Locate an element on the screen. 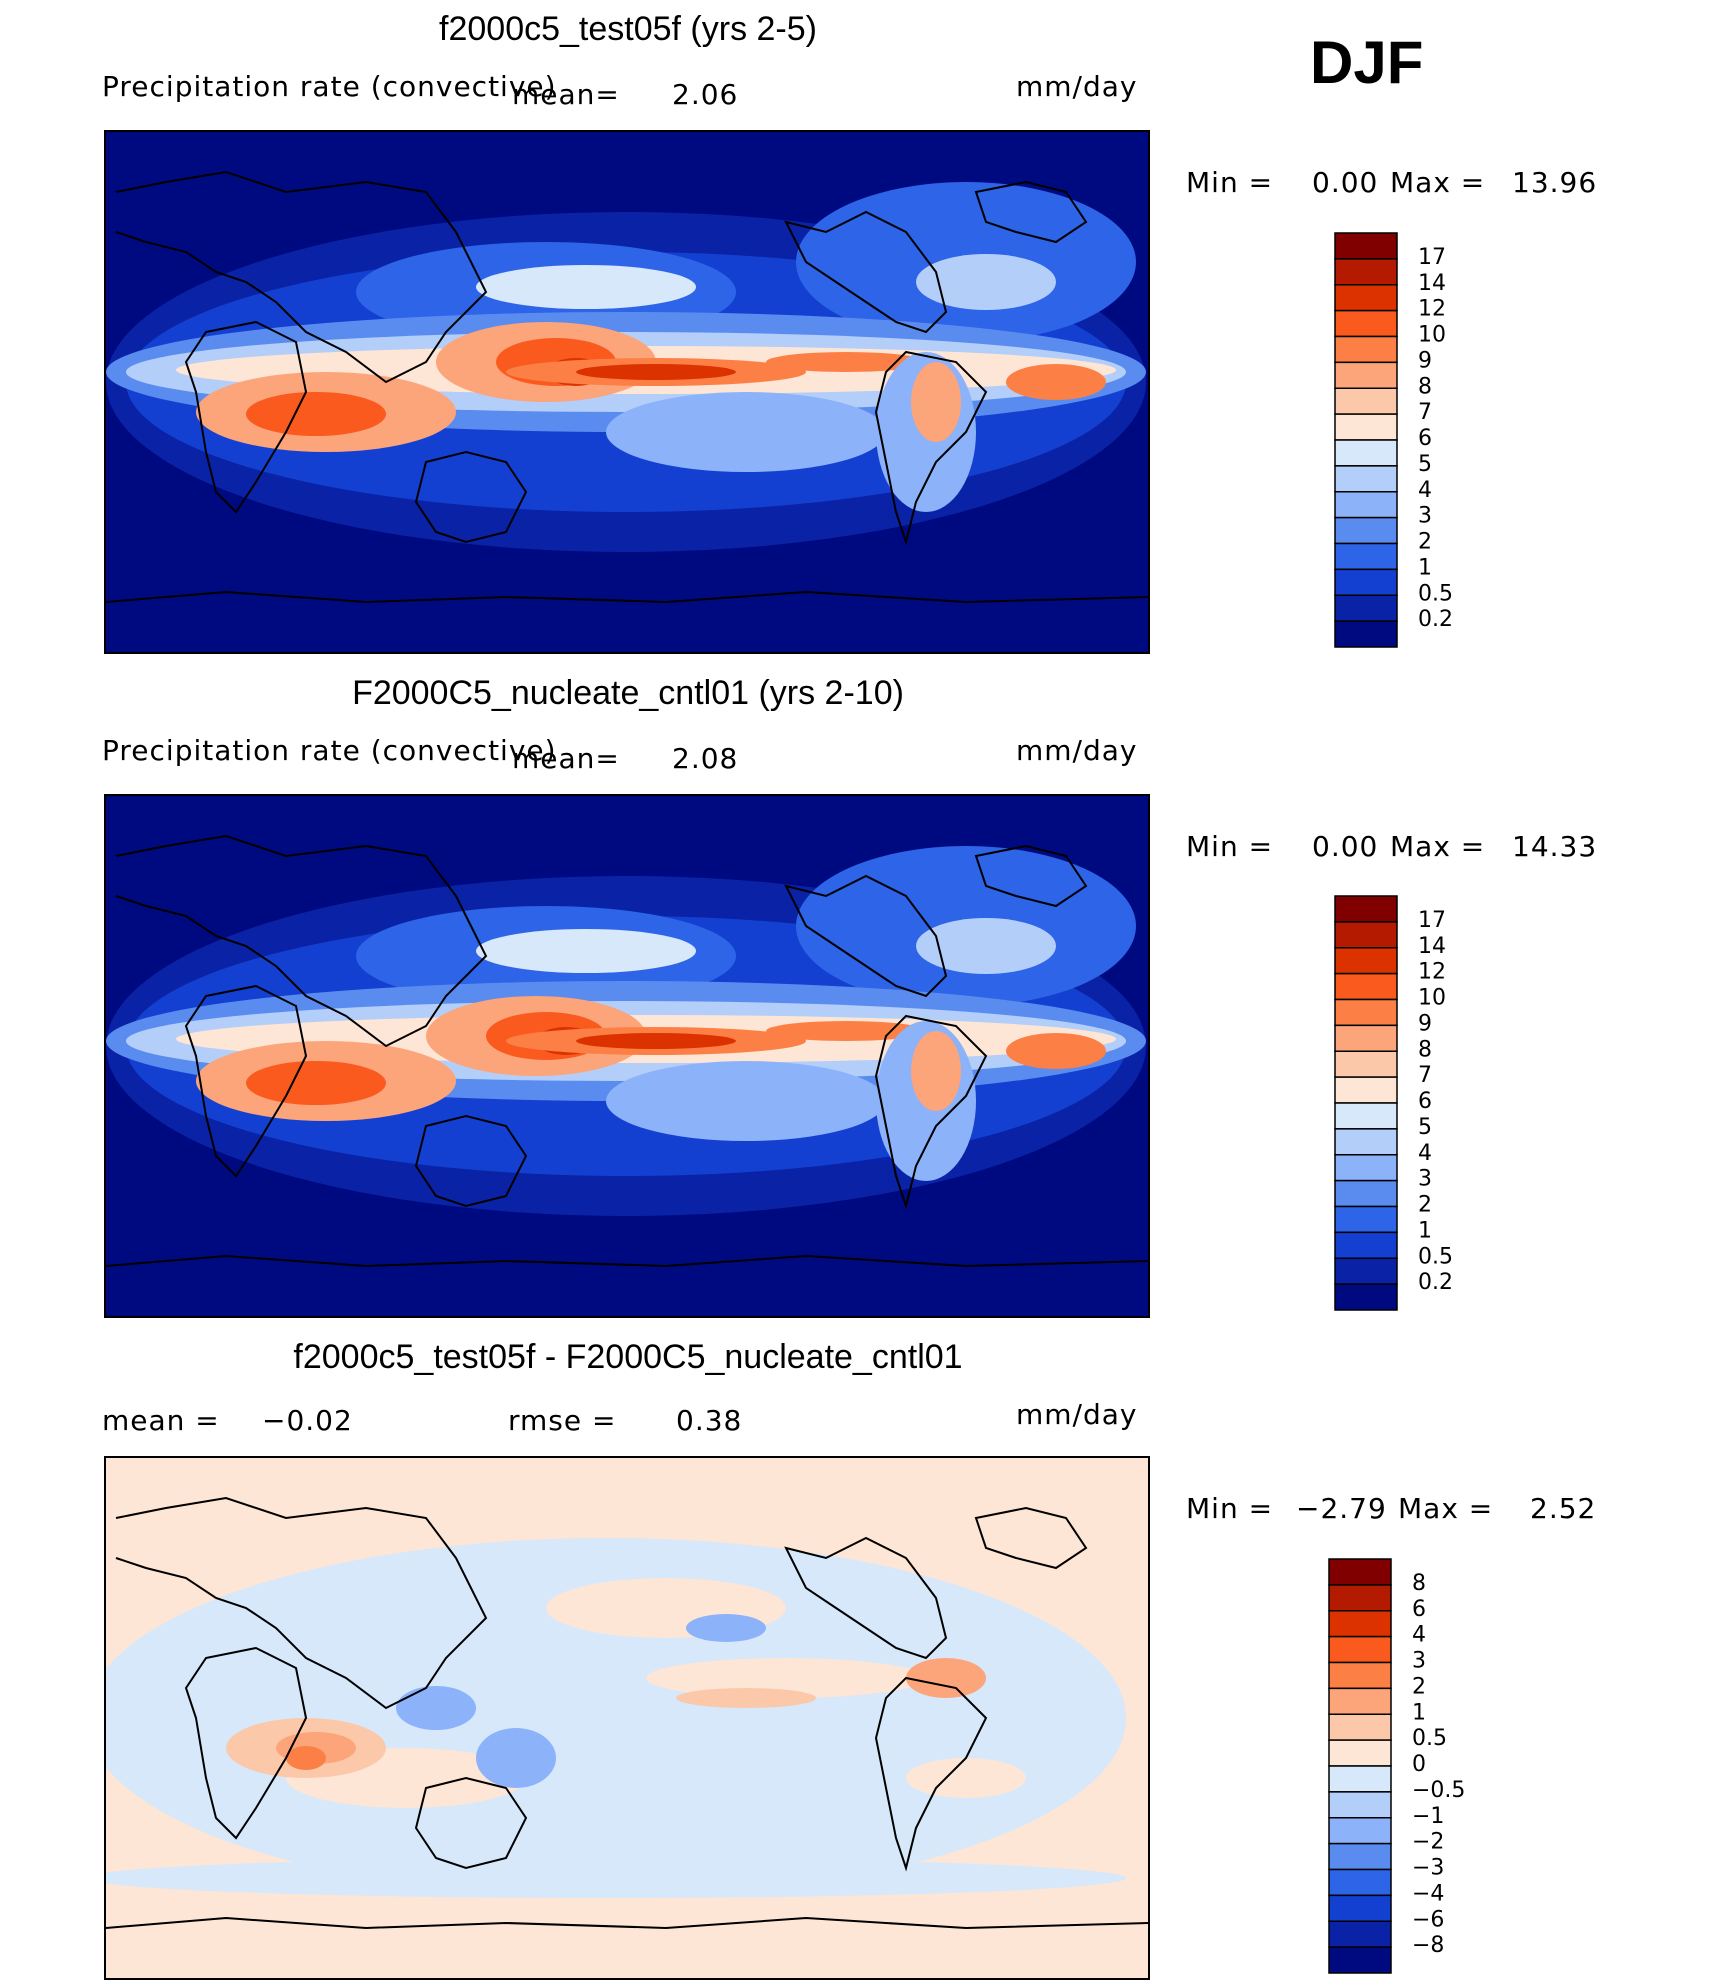  colorbar-tick-label: 0 is located at coordinates (1419, 1764).